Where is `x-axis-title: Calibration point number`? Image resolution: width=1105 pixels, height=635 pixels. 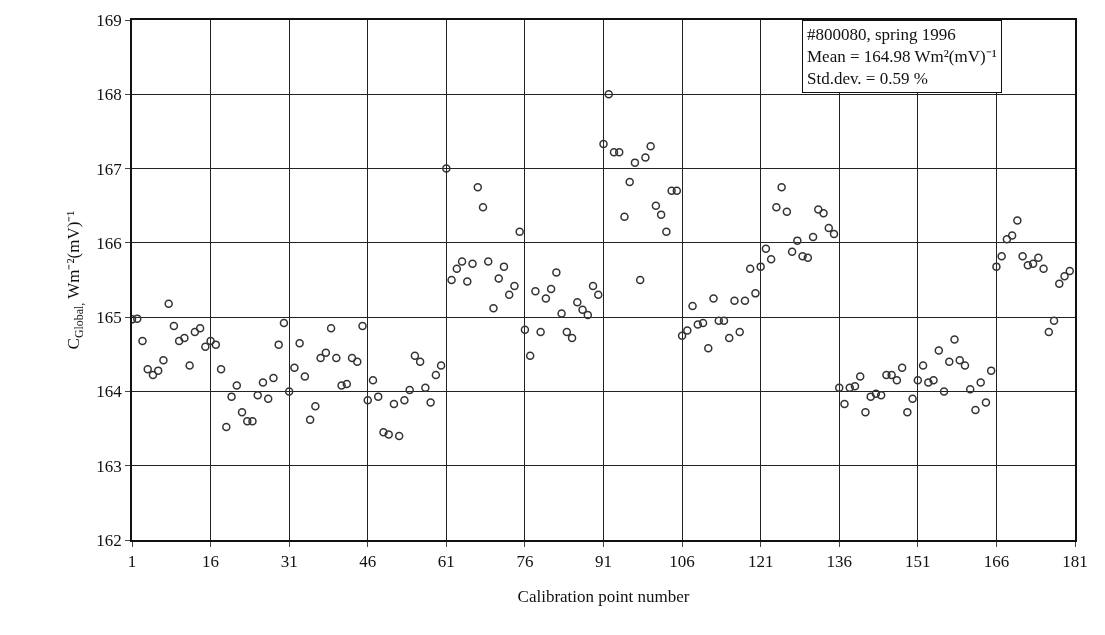
x-axis-title: Calibration point number is located at coordinates (603, 597).